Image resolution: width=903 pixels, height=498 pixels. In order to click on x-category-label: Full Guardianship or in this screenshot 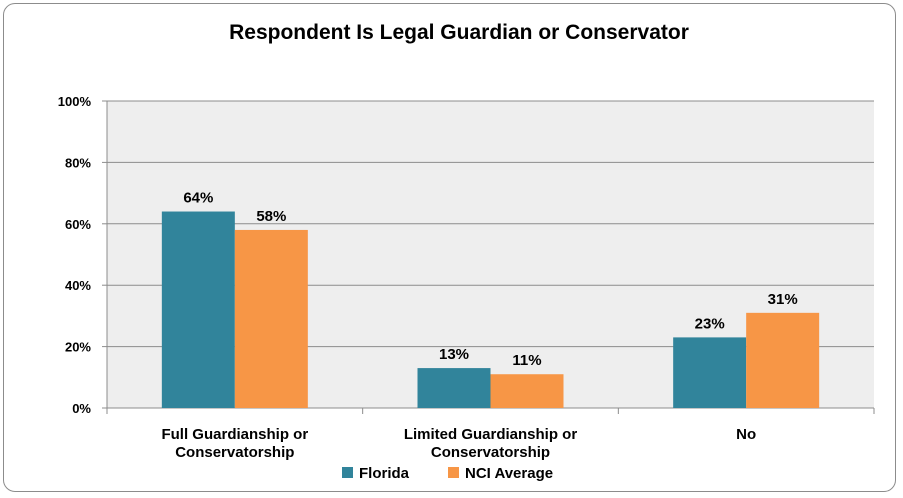, I will do `click(234, 434)`.